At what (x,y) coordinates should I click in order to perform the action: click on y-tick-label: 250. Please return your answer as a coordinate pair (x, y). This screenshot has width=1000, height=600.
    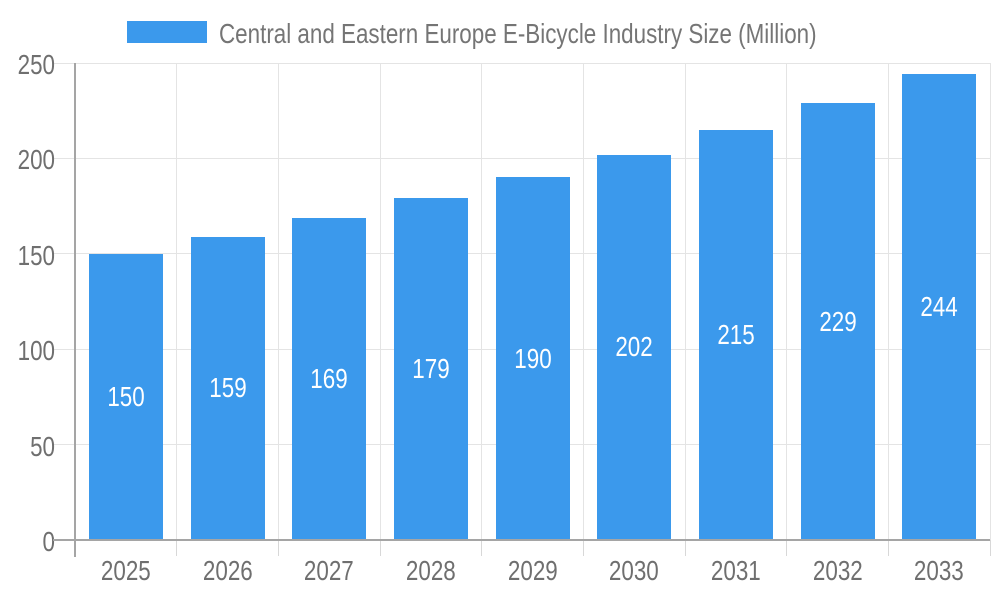
    Looking at the image, I should click on (36, 64).